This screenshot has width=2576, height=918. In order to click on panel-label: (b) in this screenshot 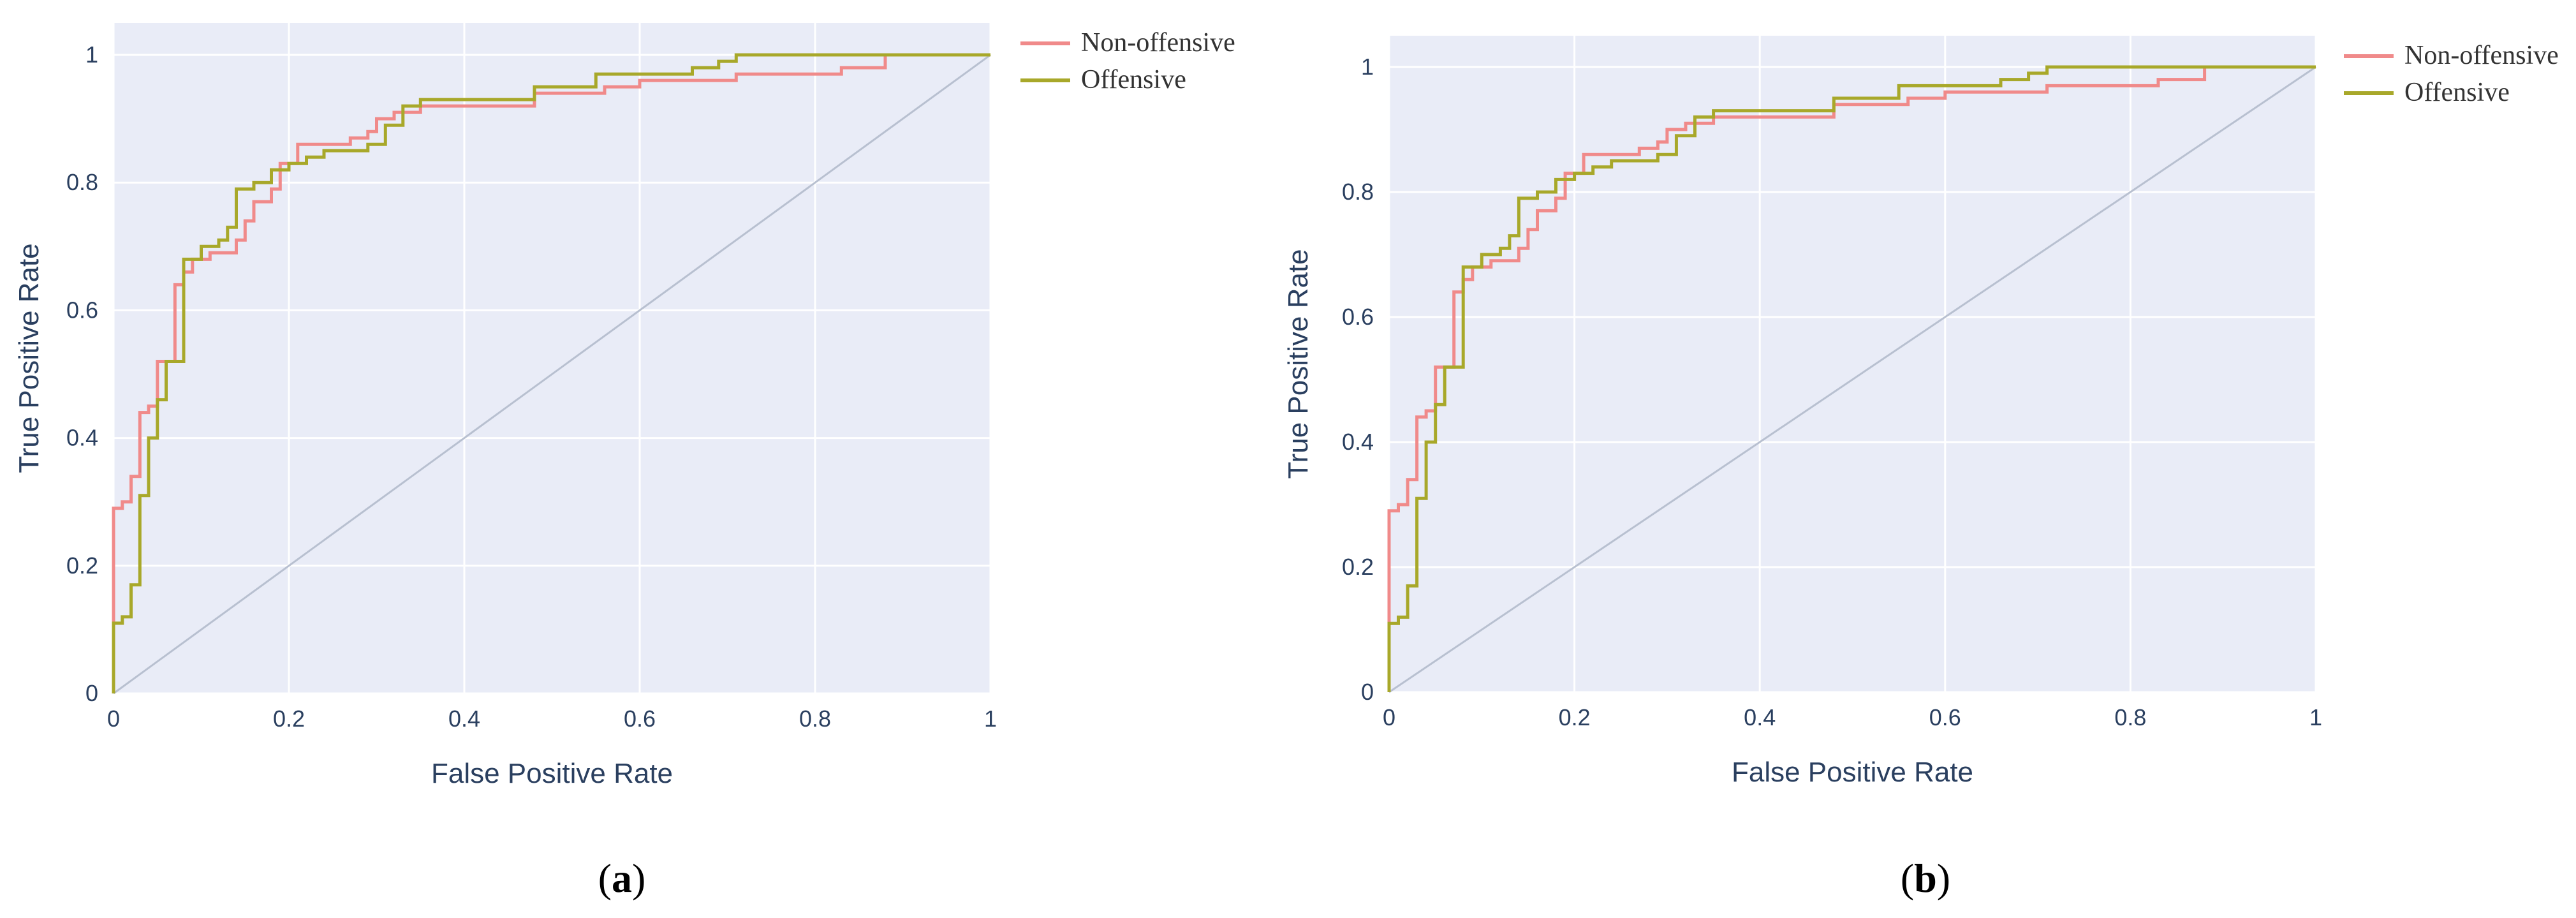, I will do `click(1925, 878)`.